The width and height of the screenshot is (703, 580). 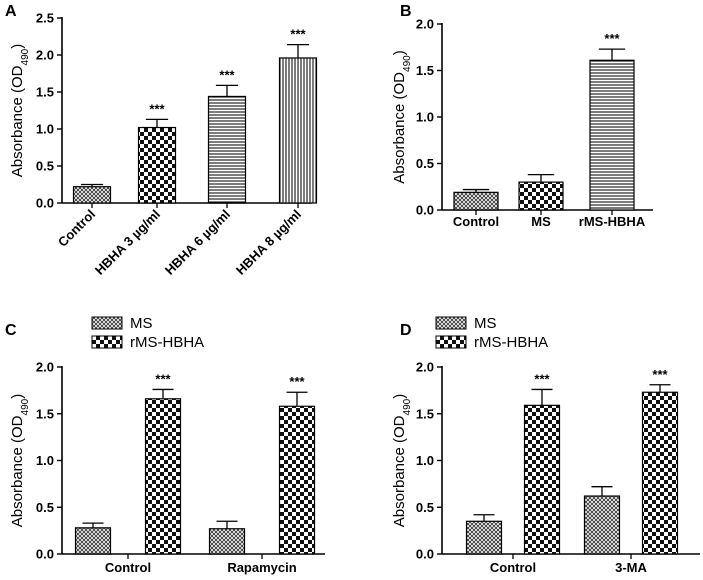 I want to click on panel-letter: A, so click(x=11, y=11).